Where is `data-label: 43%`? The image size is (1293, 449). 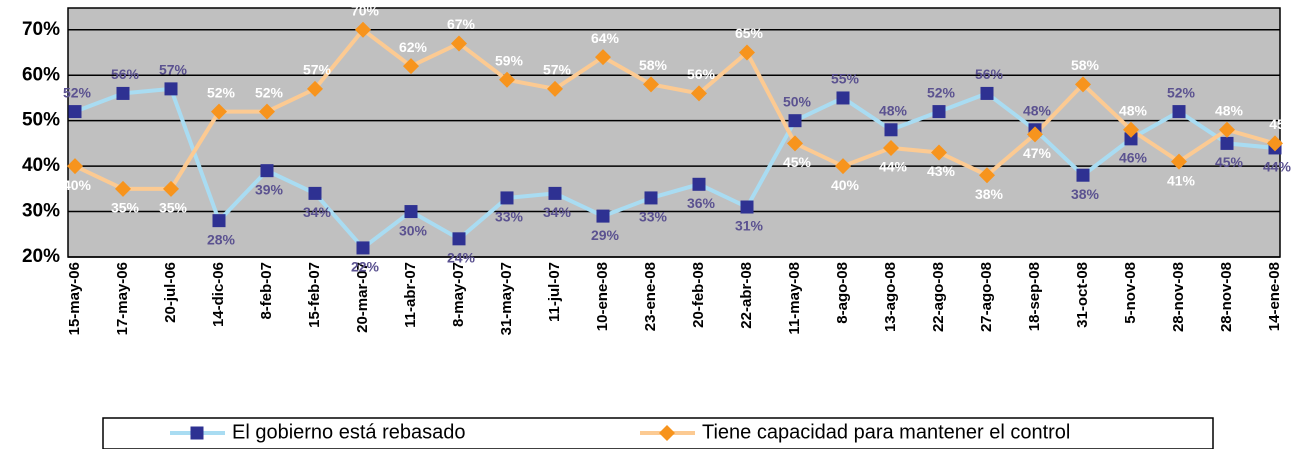
data-label: 43% is located at coordinates (941, 171).